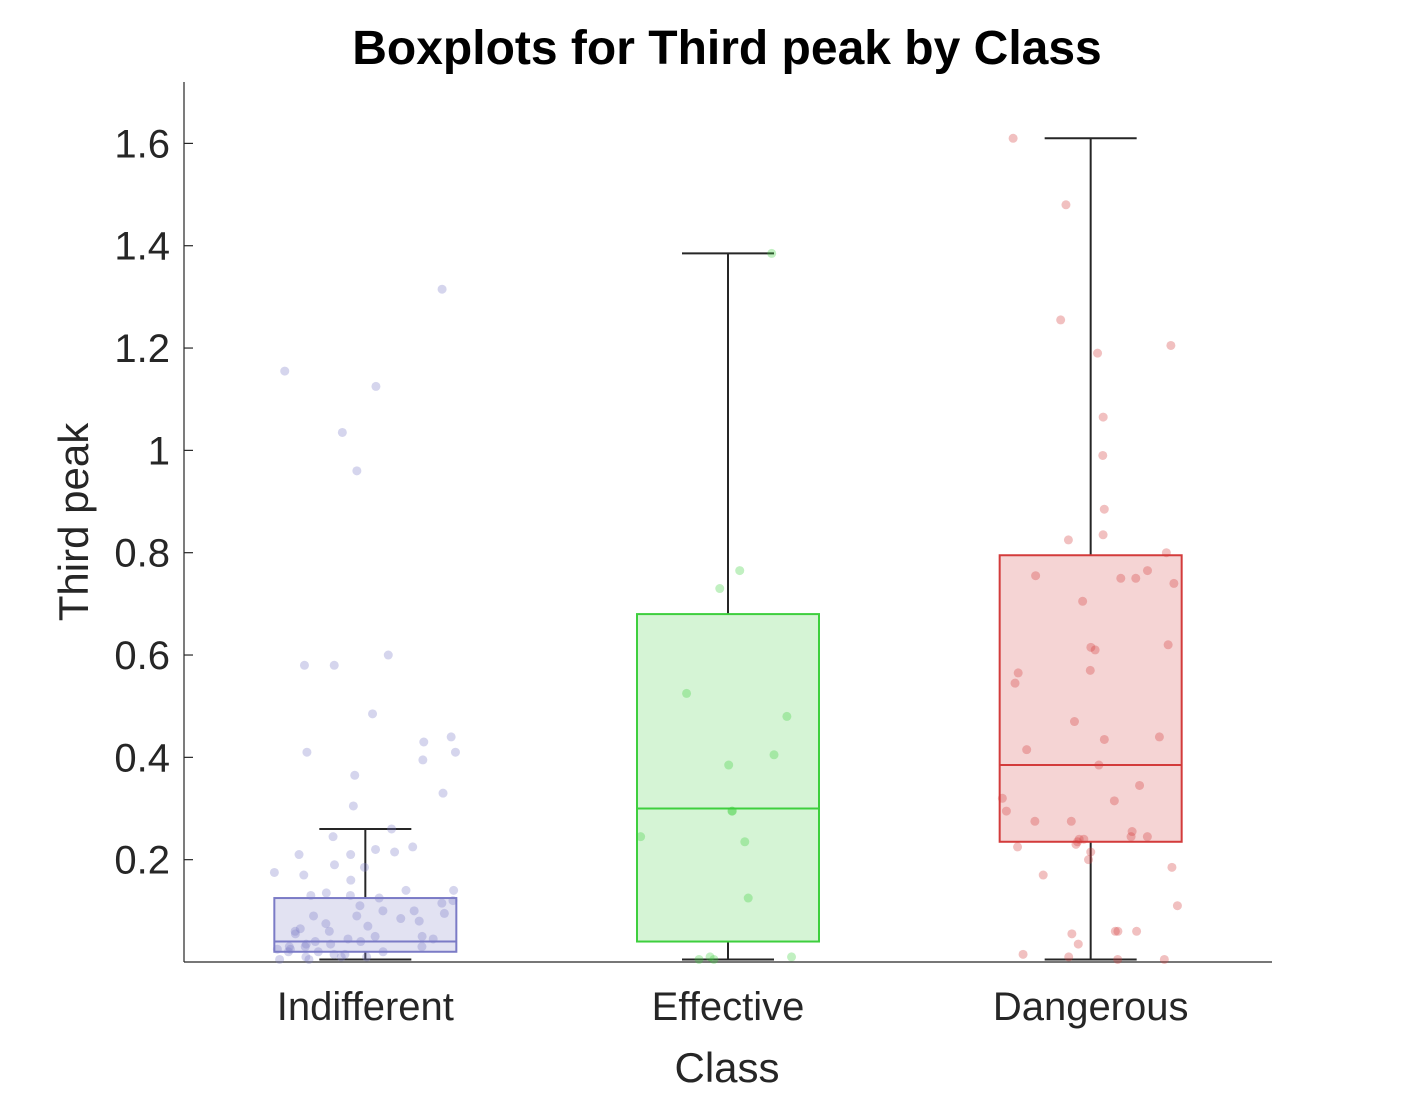 The width and height of the screenshot is (1406, 1094). Describe the element at coordinates (142, 861) in the screenshot. I see `y-tick-label: 0.2` at that location.